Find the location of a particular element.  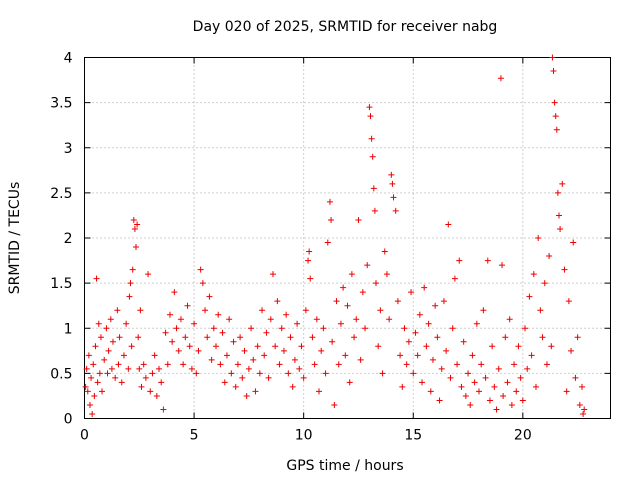

y-tick-label: 0 is located at coordinates (68, 420).